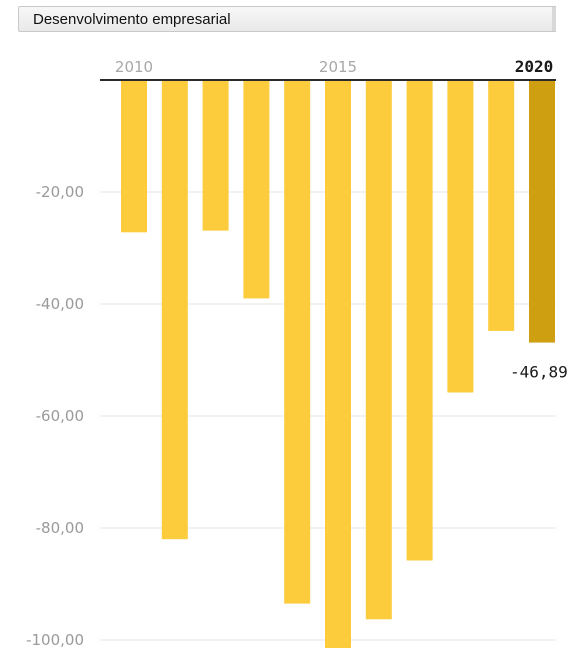  What do you see at coordinates (60, 192) in the screenshot?
I see `y-tick-label: -20,00` at bounding box center [60, 192].